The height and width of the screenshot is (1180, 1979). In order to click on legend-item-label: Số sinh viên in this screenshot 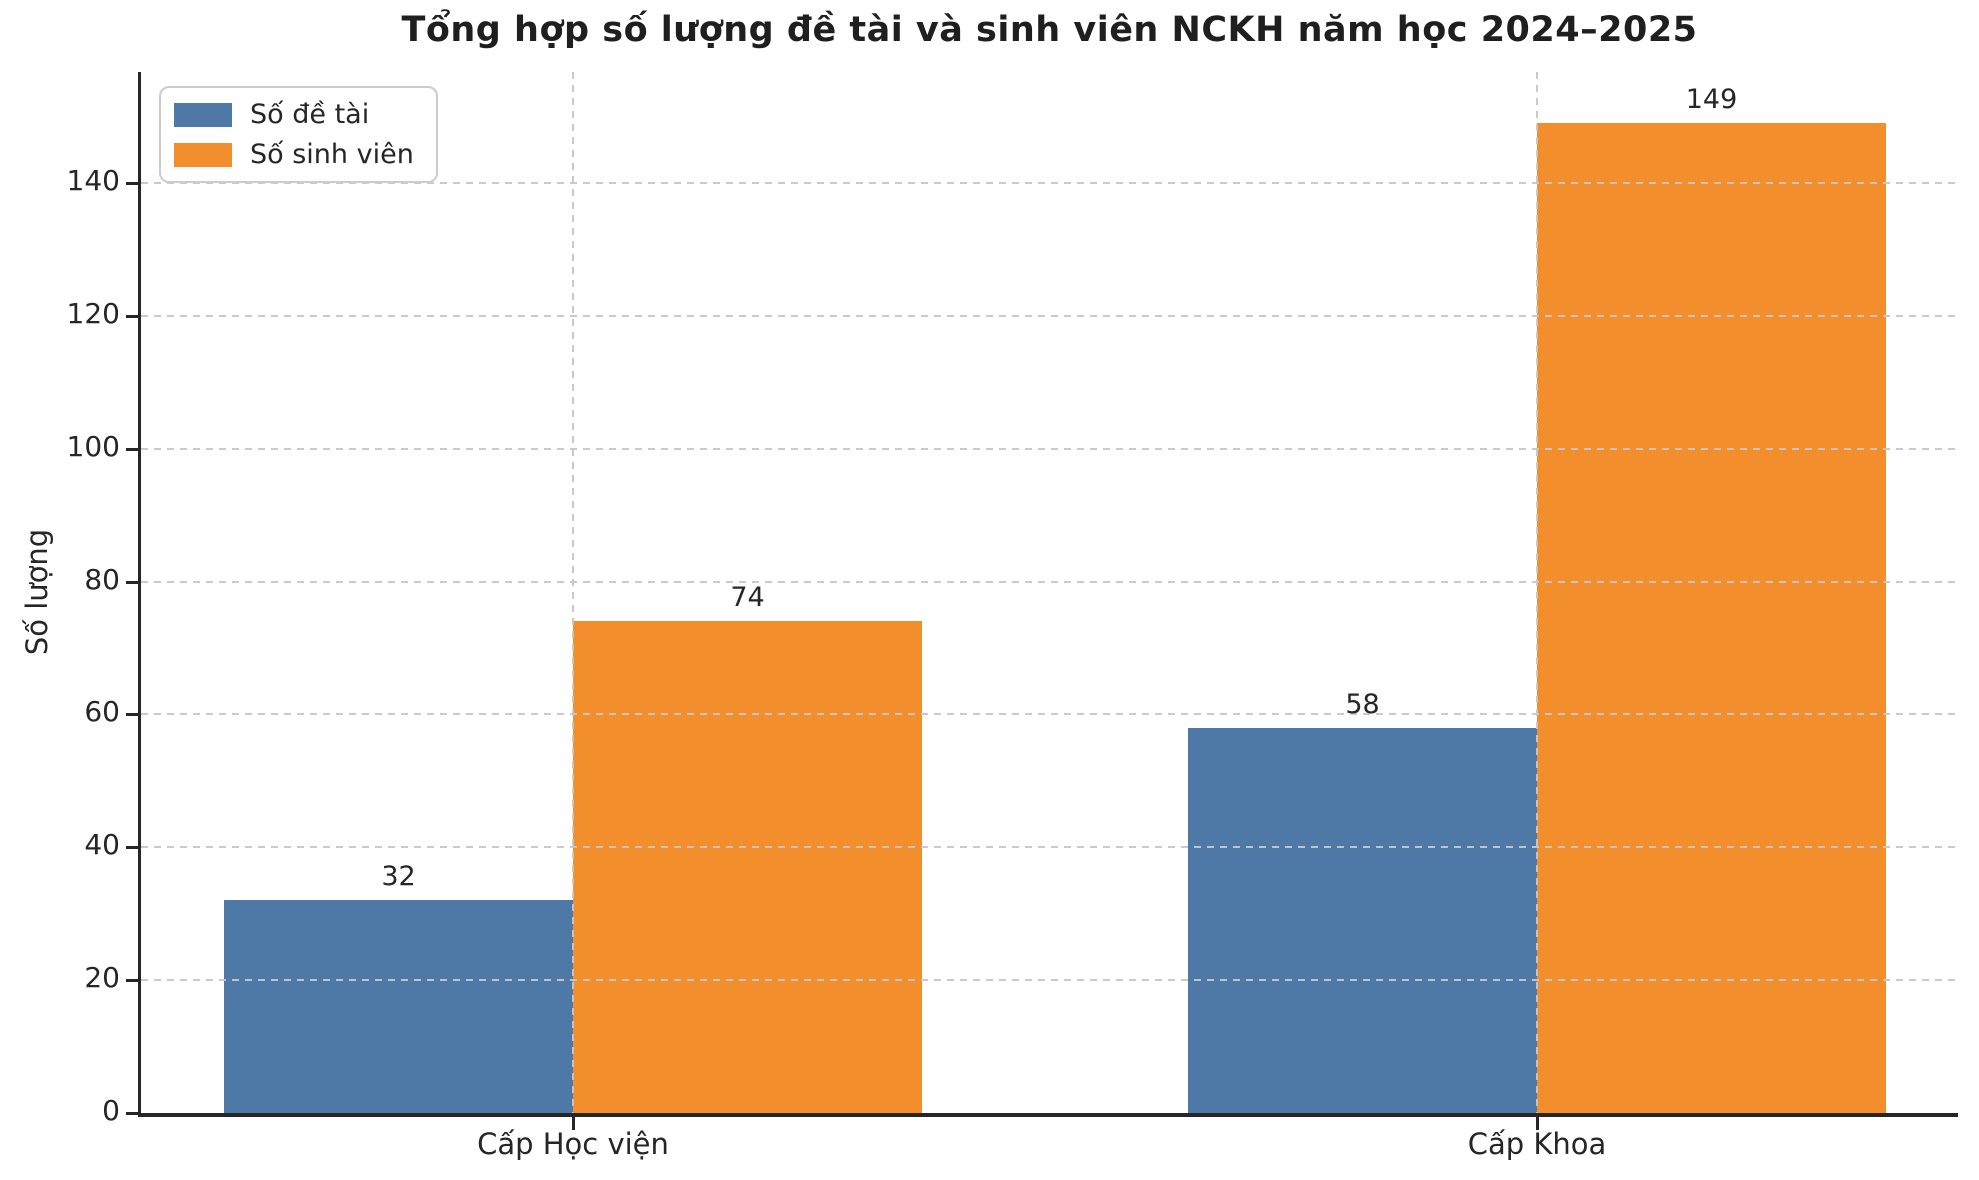, I will do `click(332, 154)`.